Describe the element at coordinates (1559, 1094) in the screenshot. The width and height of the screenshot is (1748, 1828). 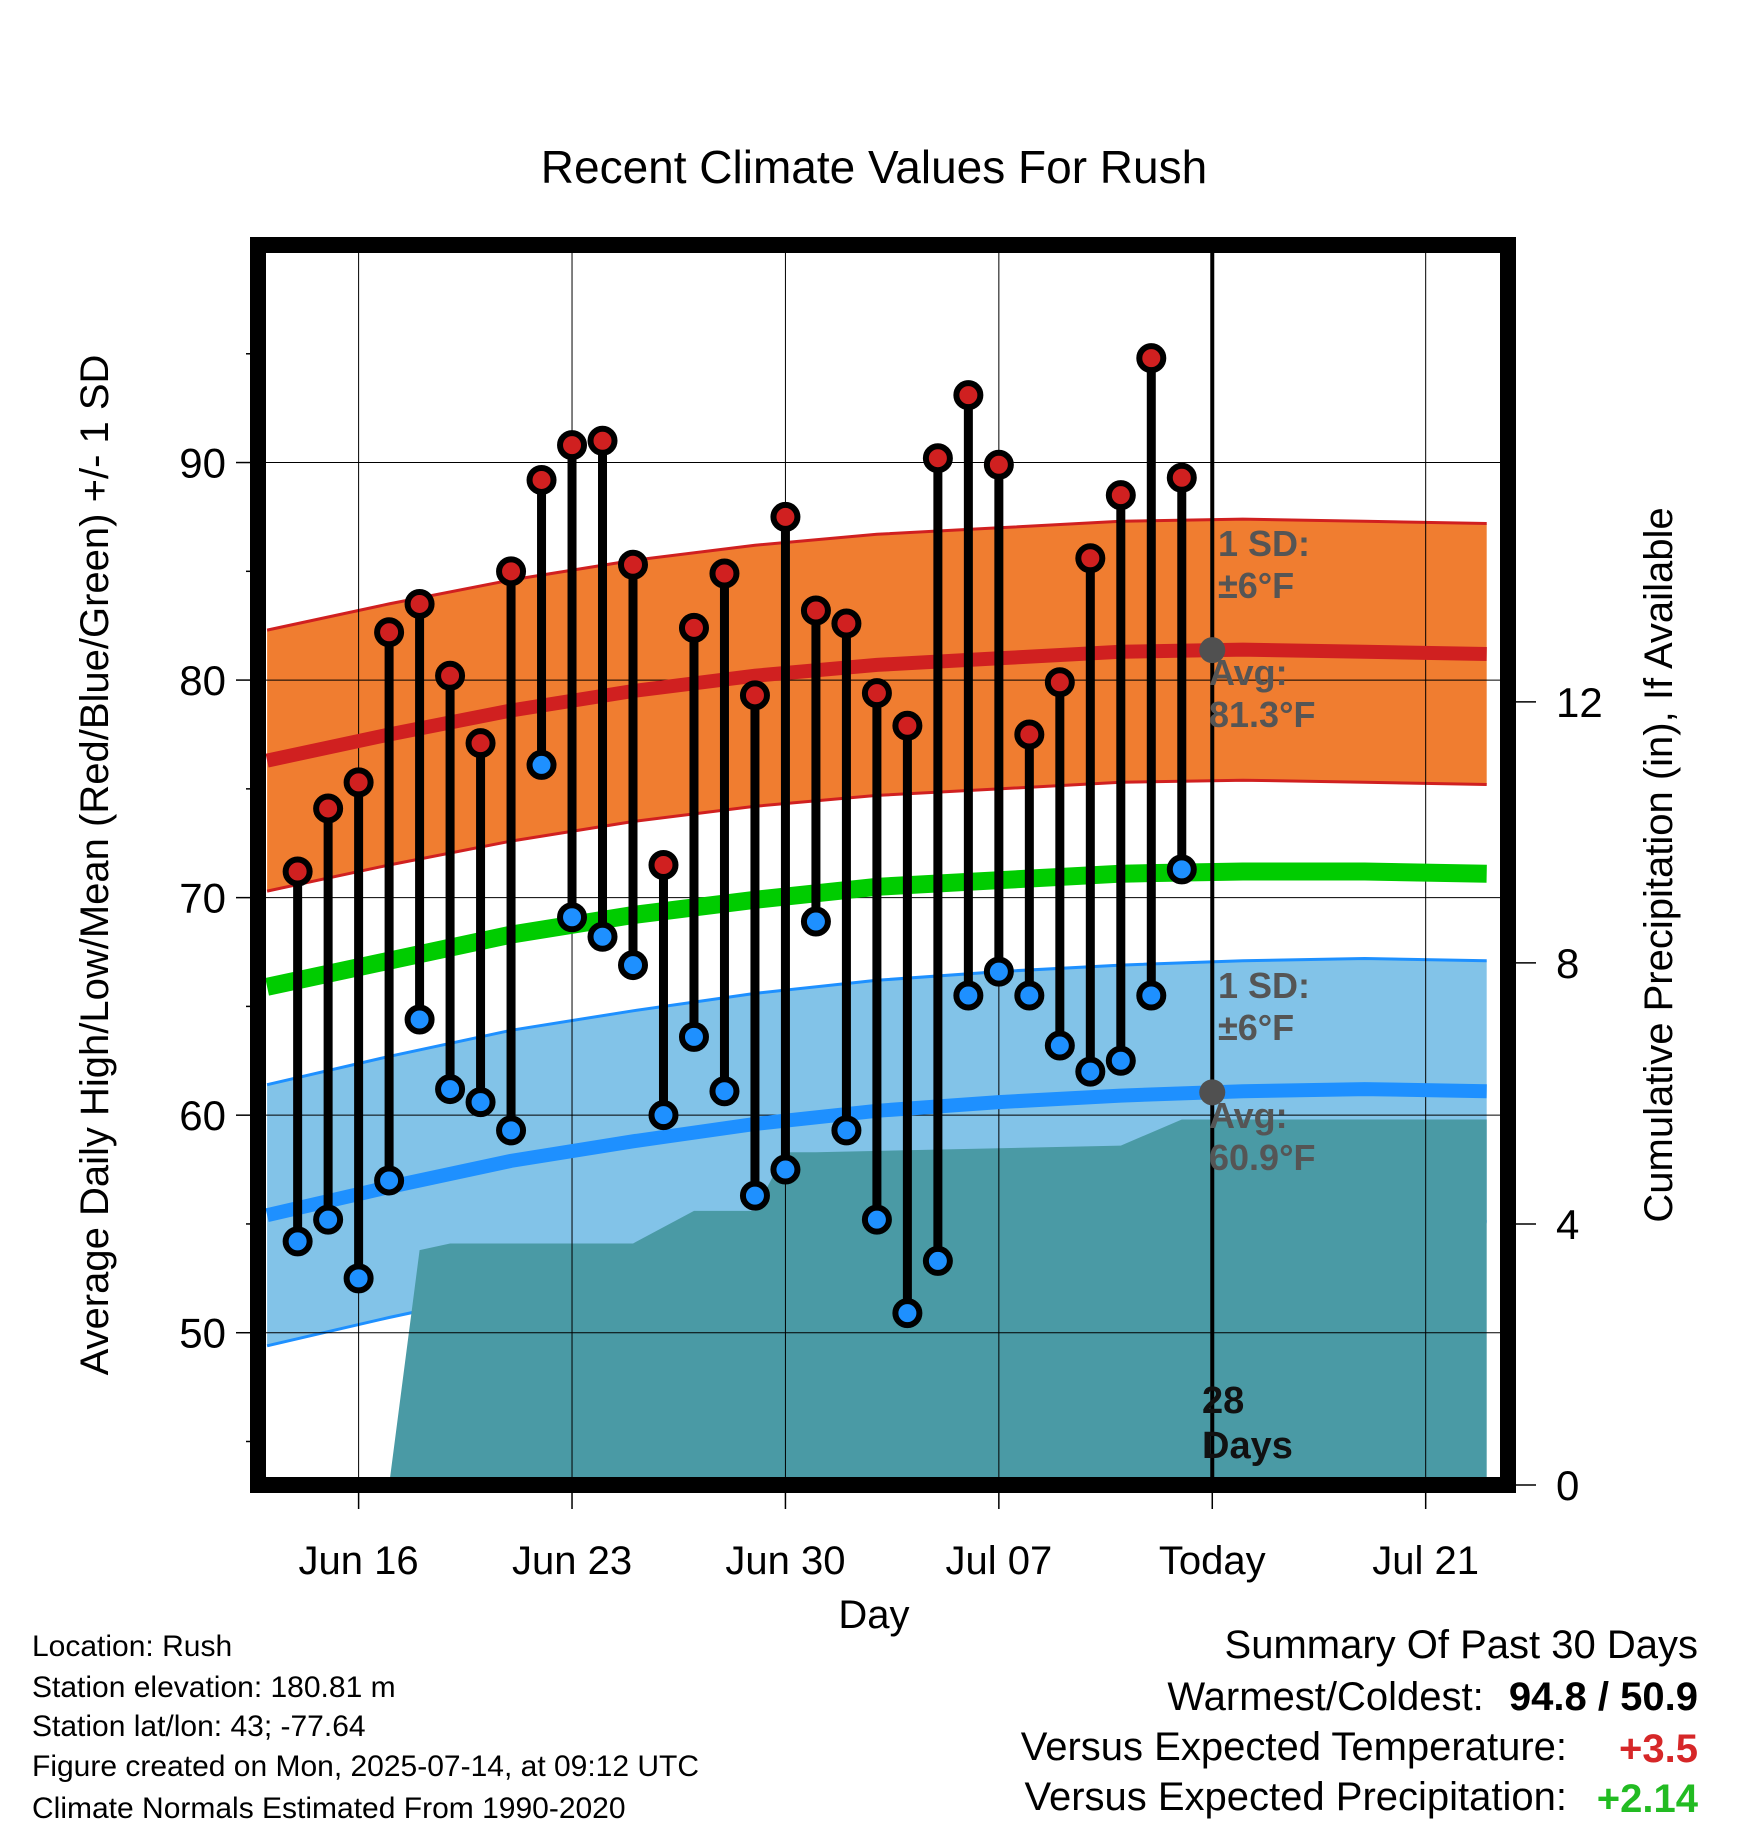
I see `right-axis: 0 4 8 12` at that location.